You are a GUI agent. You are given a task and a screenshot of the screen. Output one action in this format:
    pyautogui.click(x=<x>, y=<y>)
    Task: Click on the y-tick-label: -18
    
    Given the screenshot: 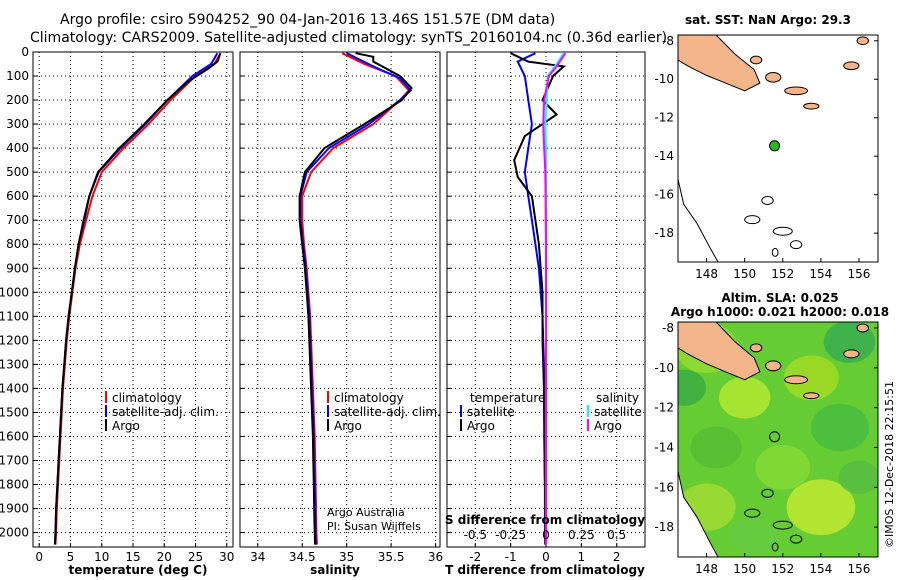 What is the action you would take?
    pyautogui.click(x=664, y=233)
    